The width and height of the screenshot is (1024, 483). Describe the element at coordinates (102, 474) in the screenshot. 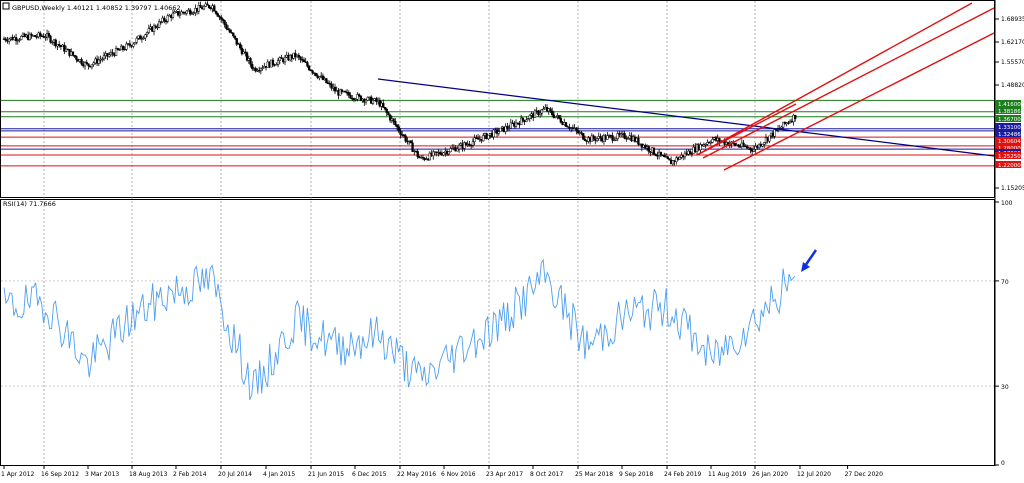

I see `time-axis-label: 3 Mar 2013` at that location.